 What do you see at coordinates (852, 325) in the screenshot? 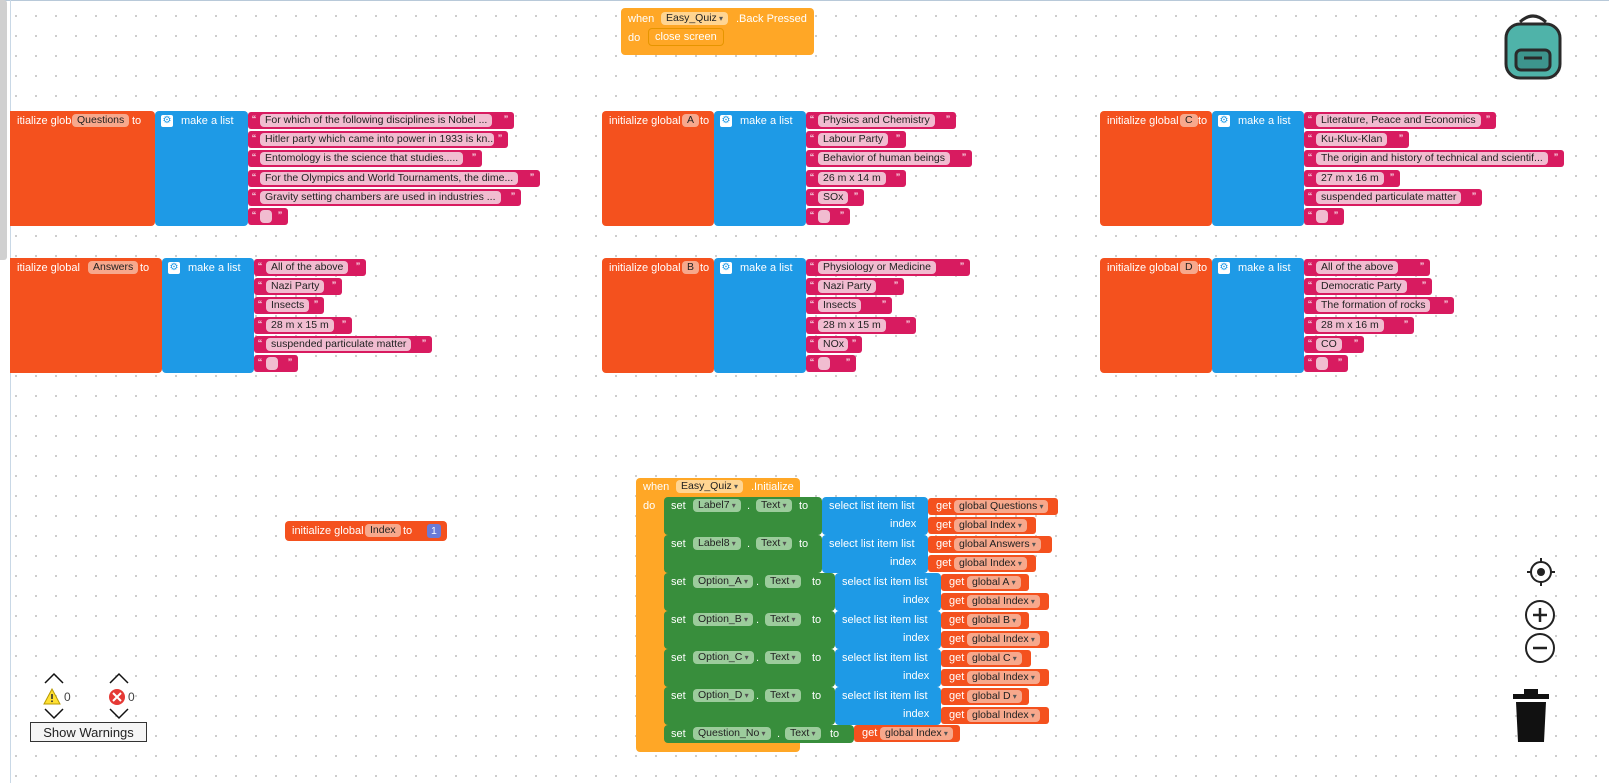
I see `string-value: 28 m x 15 m` at bounding box center [852, 325].